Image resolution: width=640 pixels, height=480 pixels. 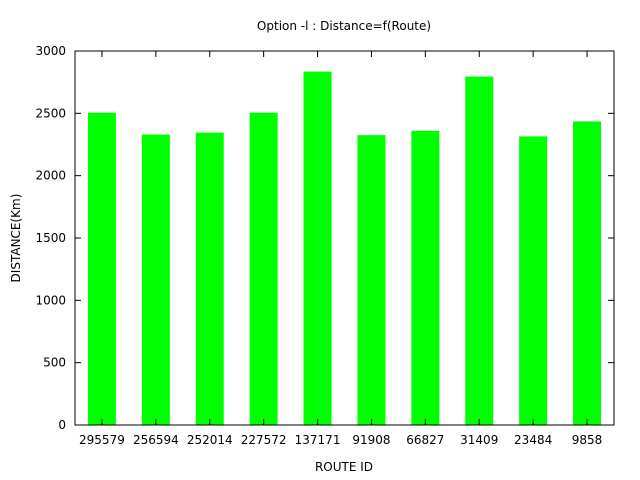 What do you see at coordinates (344, 26) in the screenshot?
I see `chart-title: Option -l : Distance=f(Route)` at bounding box center [344, 26].